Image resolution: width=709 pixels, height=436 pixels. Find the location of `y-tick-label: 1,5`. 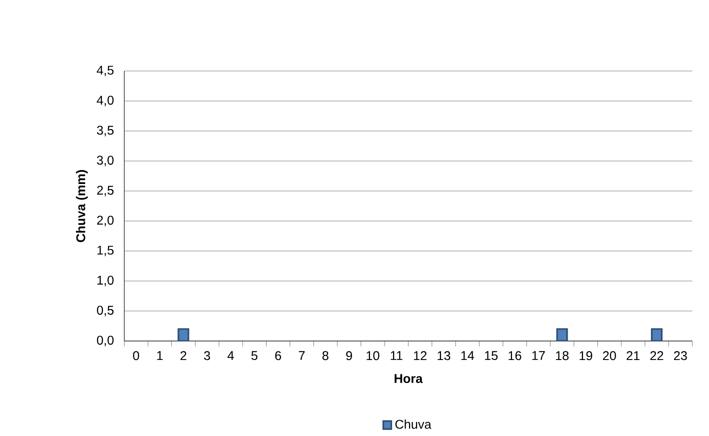

y-tick-label: 1,5 is located at coordinates (105, 251).